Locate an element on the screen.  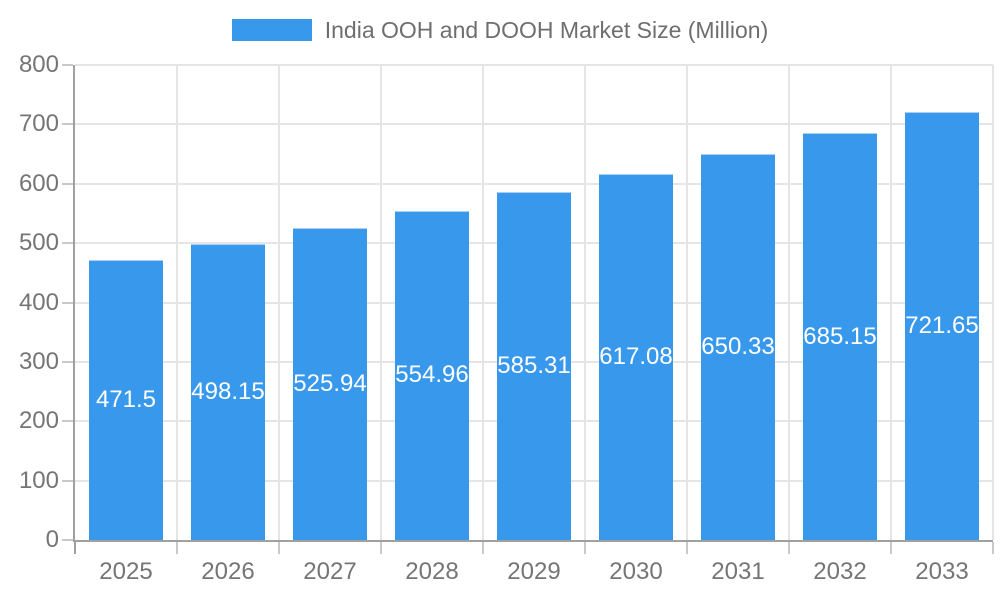
bar: 585.31 is located at coordinates (534, 366).